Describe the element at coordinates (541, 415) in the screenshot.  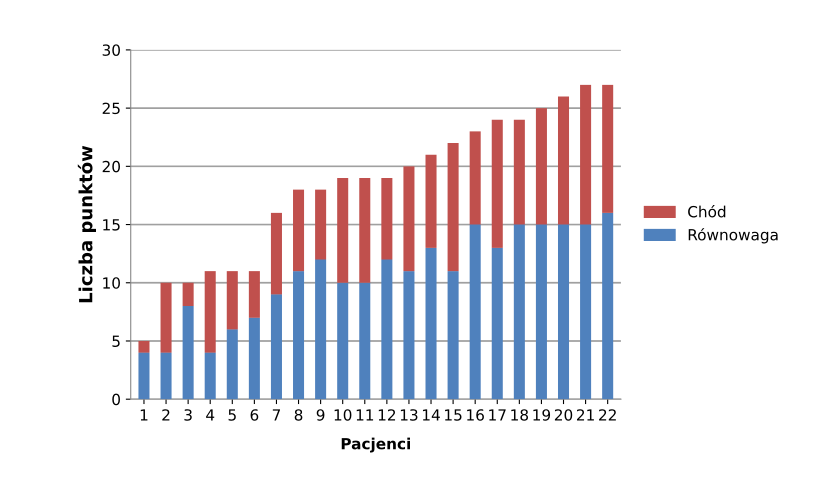
I see `x-tick-label: 19` at that location.